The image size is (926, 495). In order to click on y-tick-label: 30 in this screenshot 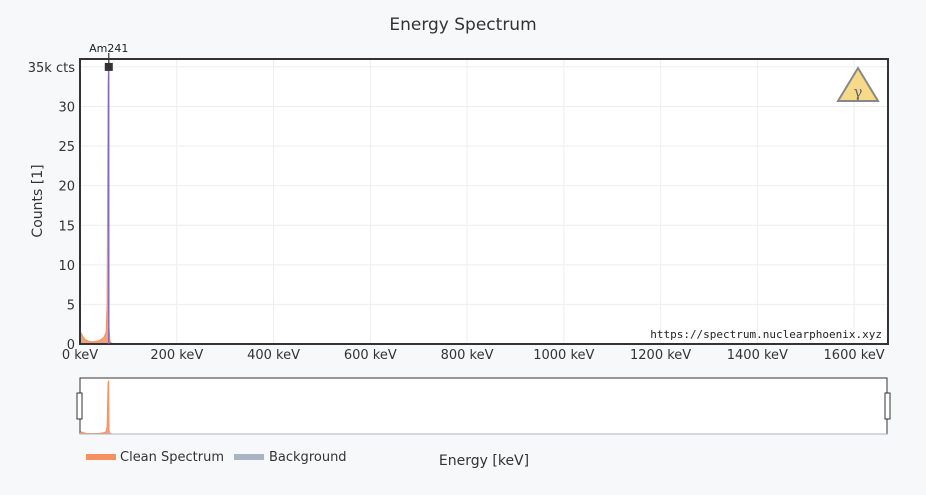, I will do `click(66, 108)`.